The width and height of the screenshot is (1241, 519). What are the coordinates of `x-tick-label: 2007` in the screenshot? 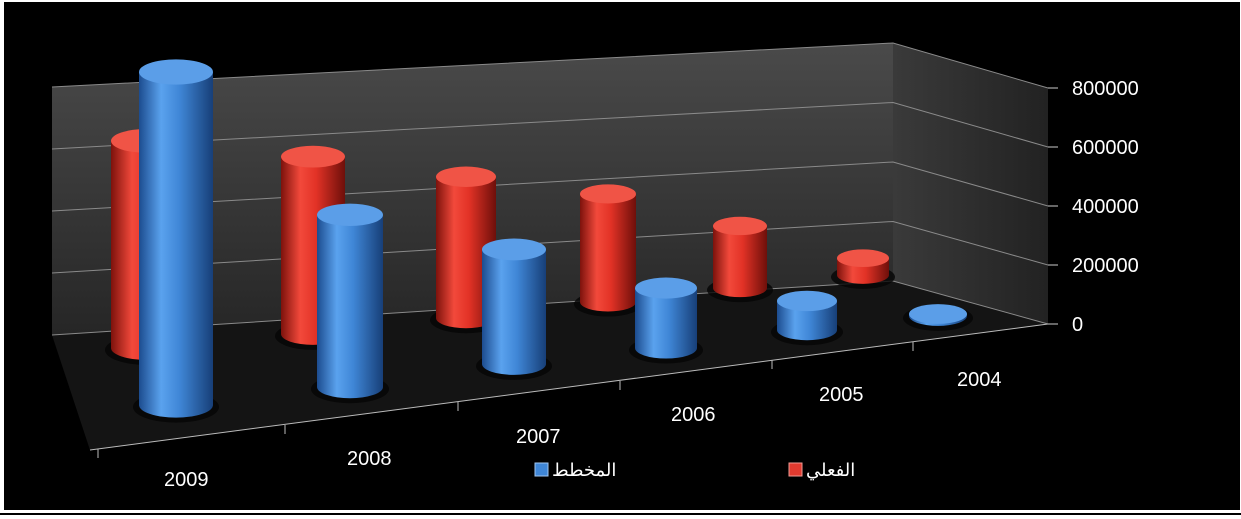 It's located at (538, 437).